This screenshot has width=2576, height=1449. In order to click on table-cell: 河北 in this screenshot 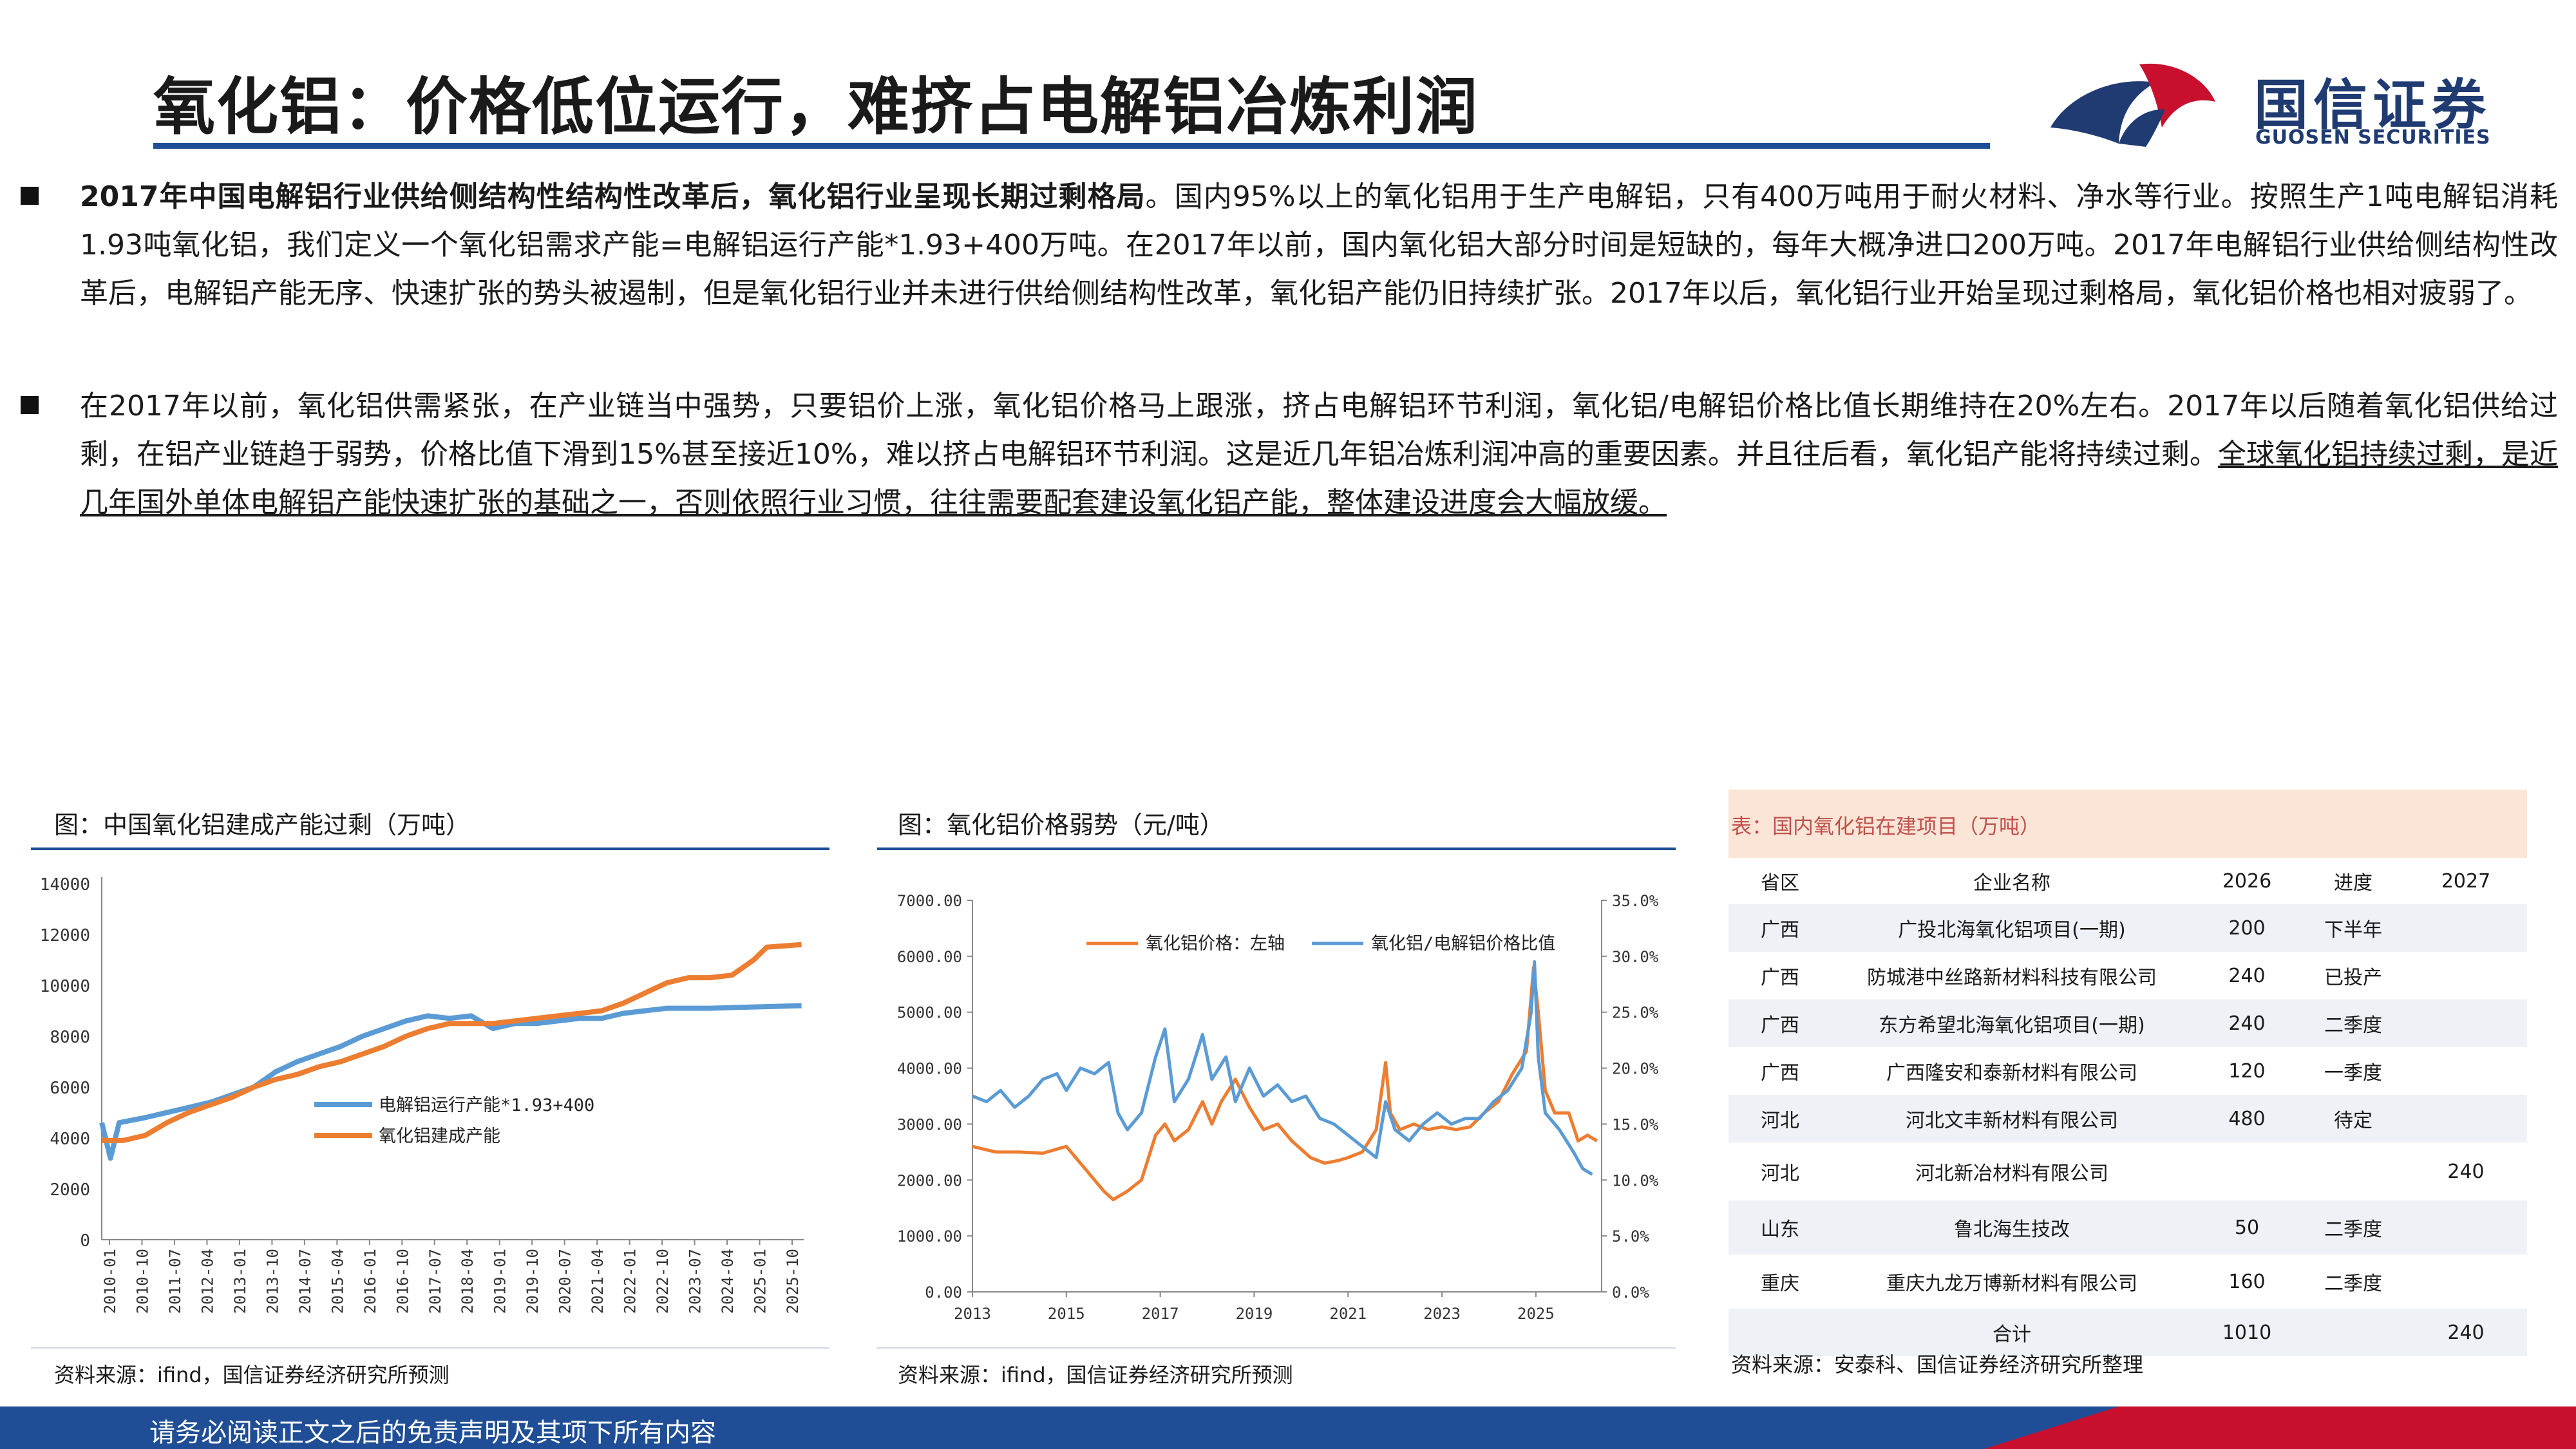, I will do `click(1780, 1173)`.